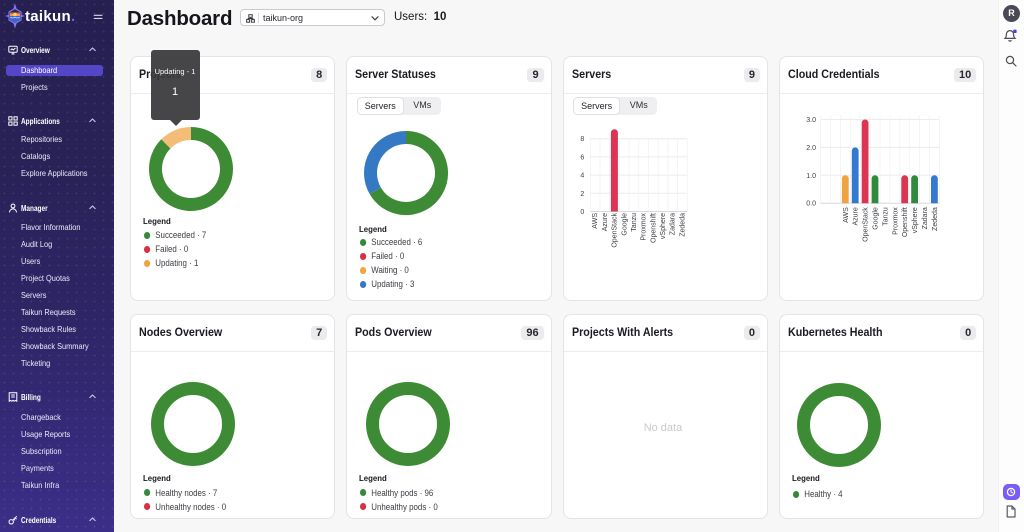 The height and width of the screenshot is (532, 1024). Describe the element at coordinates (811, 120) in the screenshot. I see `svg-text: 3.0` at that location.